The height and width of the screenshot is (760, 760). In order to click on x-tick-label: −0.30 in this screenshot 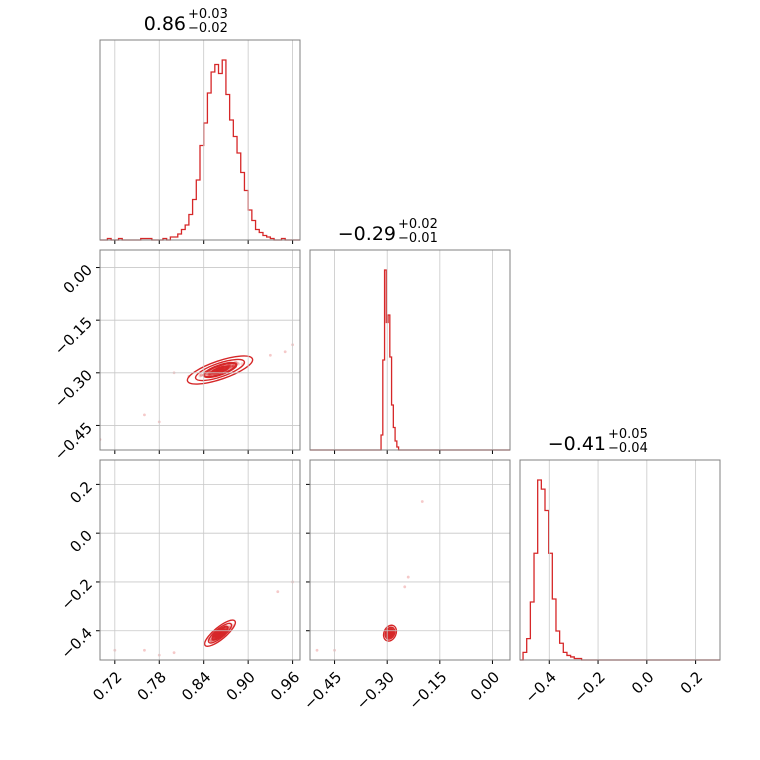, I will do `click(375, 690)`.